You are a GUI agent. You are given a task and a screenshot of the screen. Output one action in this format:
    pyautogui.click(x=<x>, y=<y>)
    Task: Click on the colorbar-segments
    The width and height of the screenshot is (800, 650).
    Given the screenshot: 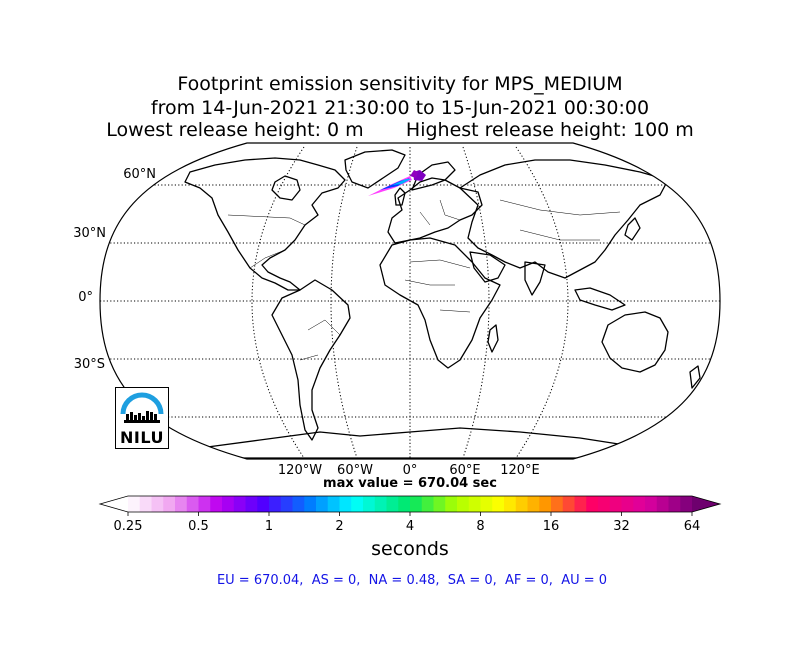 What is the action you would take?
    pyautogui.click(x=410, y=504)
    